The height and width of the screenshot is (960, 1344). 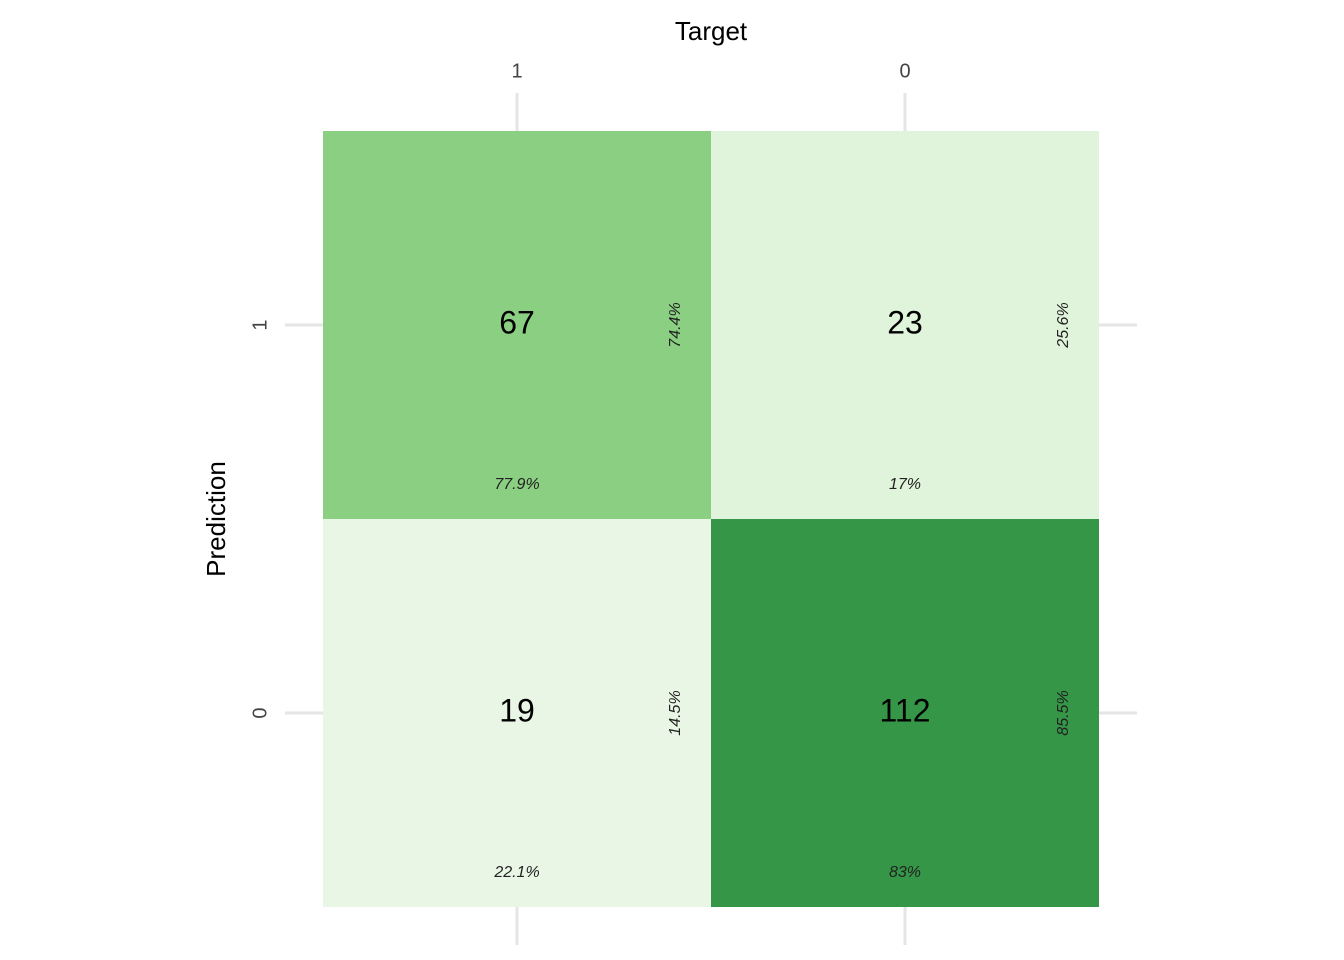 I want to click on col-percent: 77.9%, so click(x=516, y=484).